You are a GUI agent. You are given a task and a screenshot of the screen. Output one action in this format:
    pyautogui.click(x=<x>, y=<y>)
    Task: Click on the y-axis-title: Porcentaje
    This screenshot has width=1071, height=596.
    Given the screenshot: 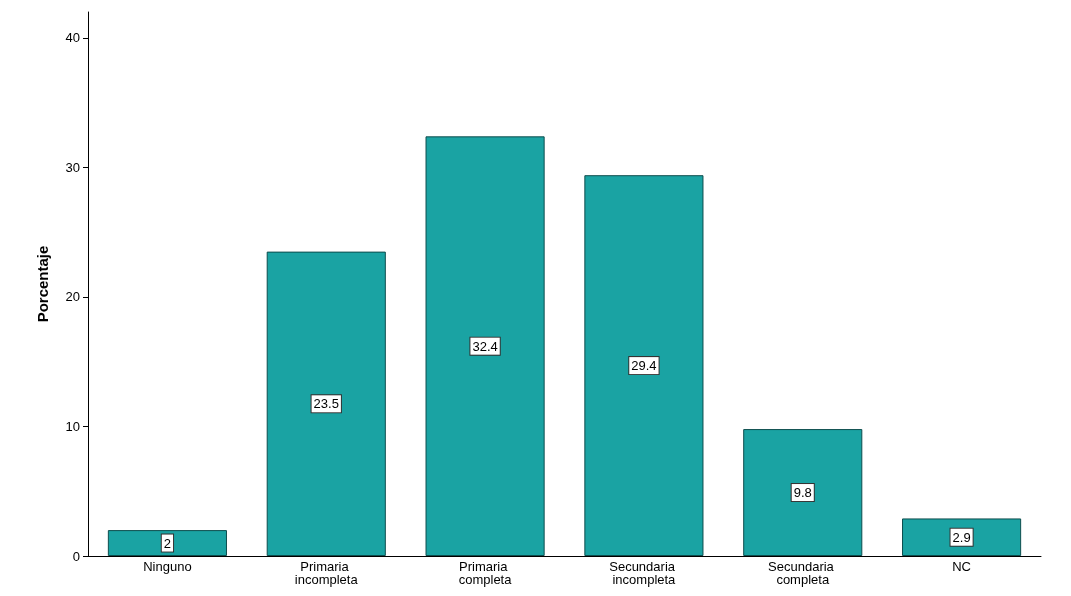 What is the action you would take?
    pyautogui.click(x=42, y=284)
    